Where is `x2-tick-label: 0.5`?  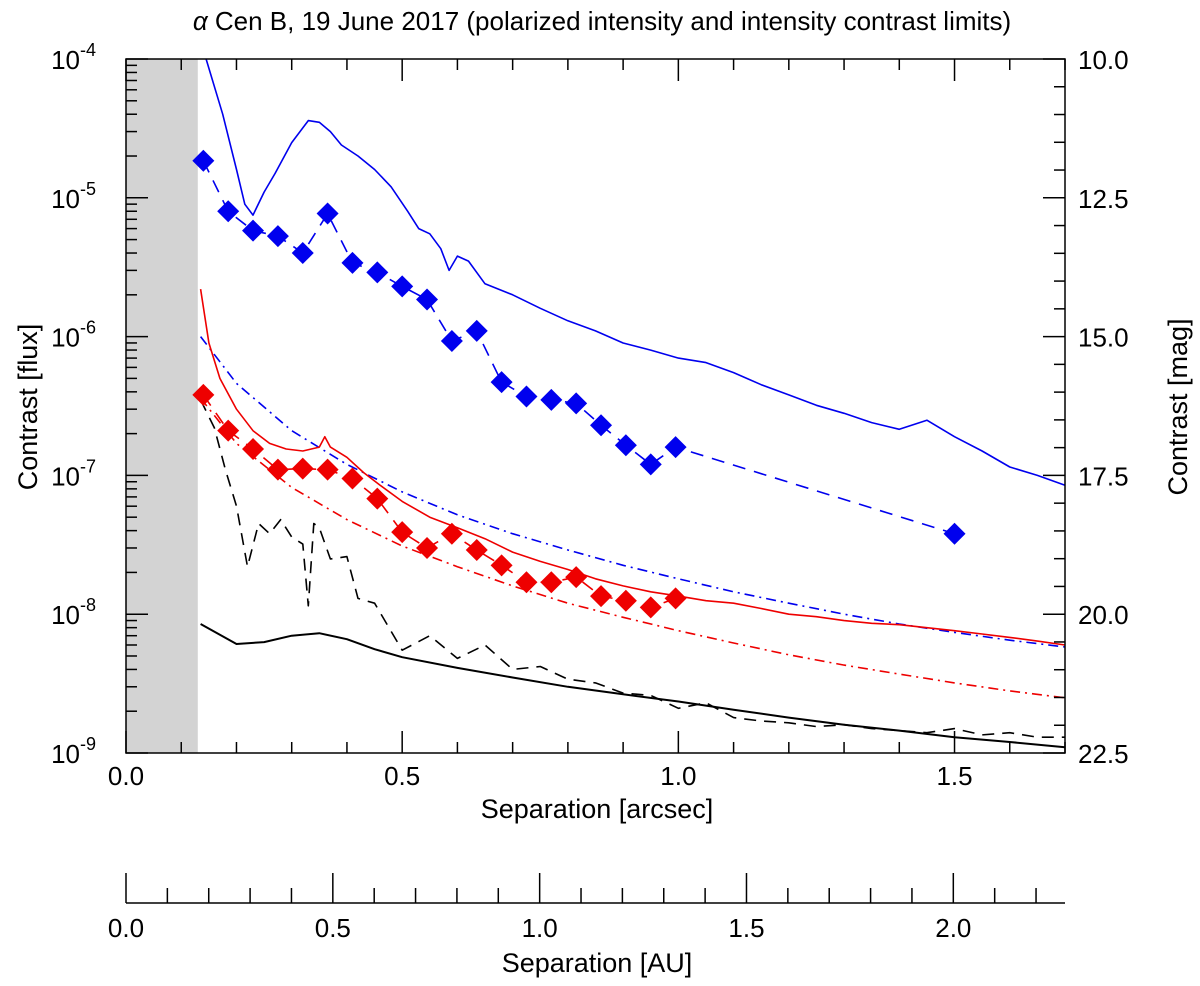
x2-tick-label: 0.5 is located at coordinates (333, 928).